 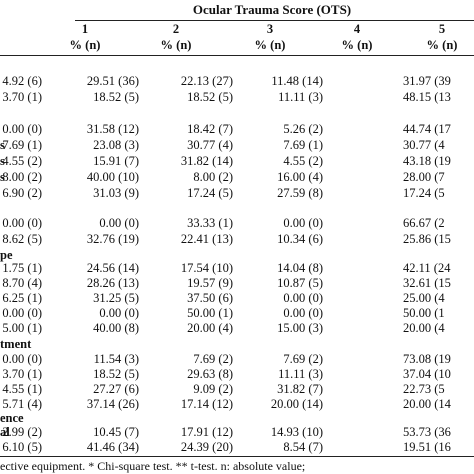 What do you see at coordinates (424, 313) in the screenshot?
I see `table-cell: 50.00 (1` at bounding box center [424, 313].